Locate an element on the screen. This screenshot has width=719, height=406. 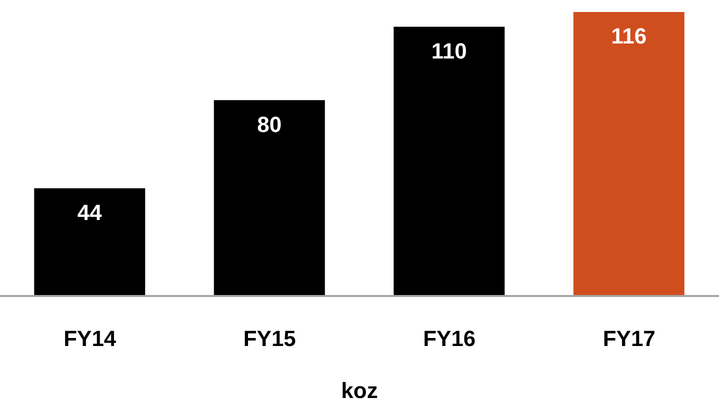
x-tick-label: FY15 is located at coordinates (269, 338).